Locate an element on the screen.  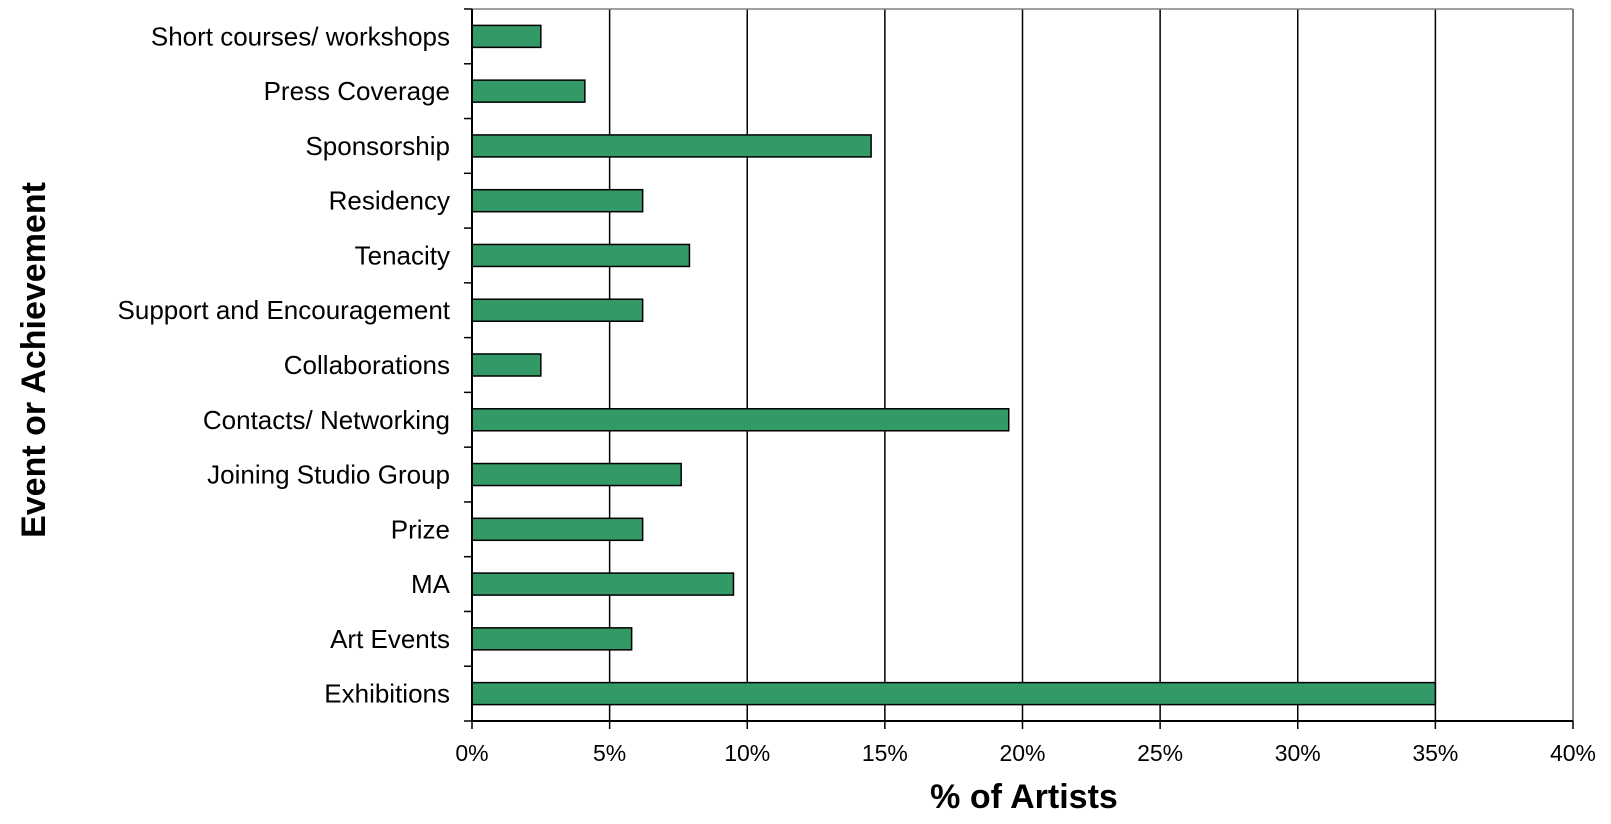
y-category-label: Residency is located at coordinates (389, 201).